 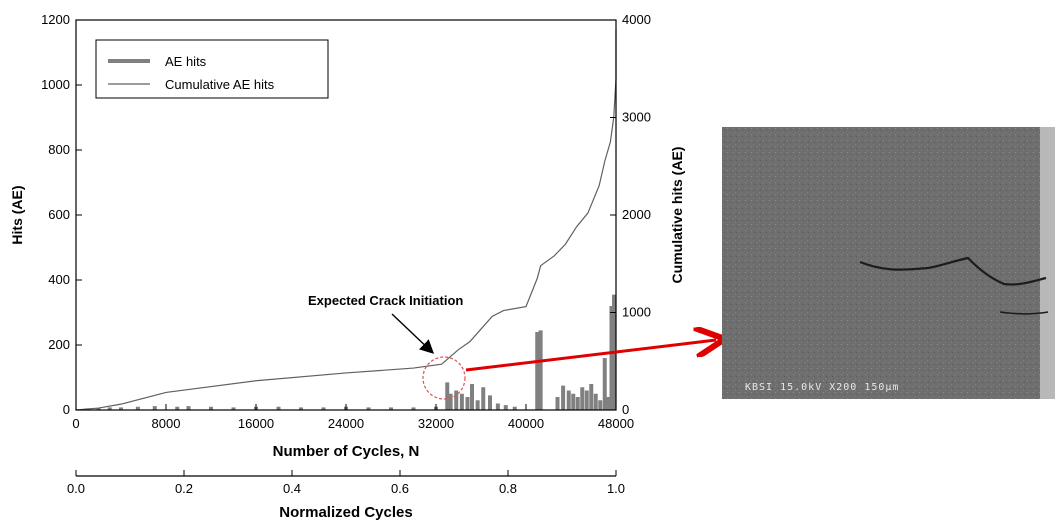 What do you see at coordinates (625, 409) in the screenshot?
I see `y-right-tick-label: 0` at bounding box center [625, 409].